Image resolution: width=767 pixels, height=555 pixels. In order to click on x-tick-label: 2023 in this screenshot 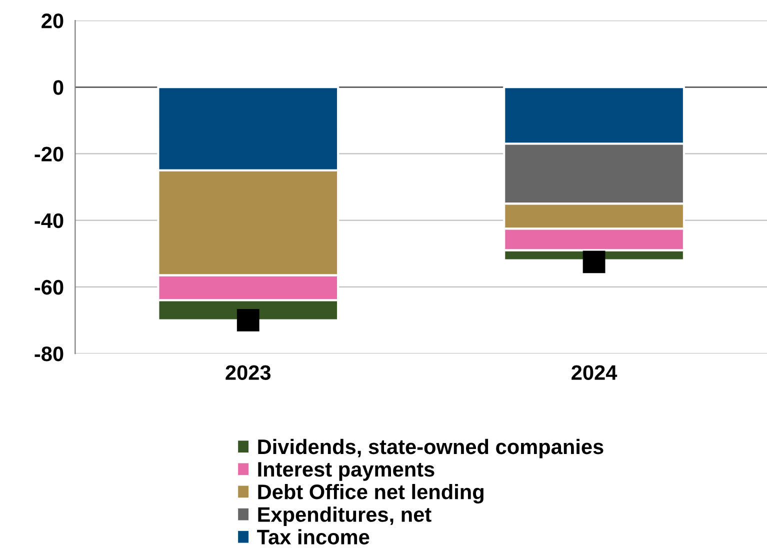, I will do `click(248, 372)`.